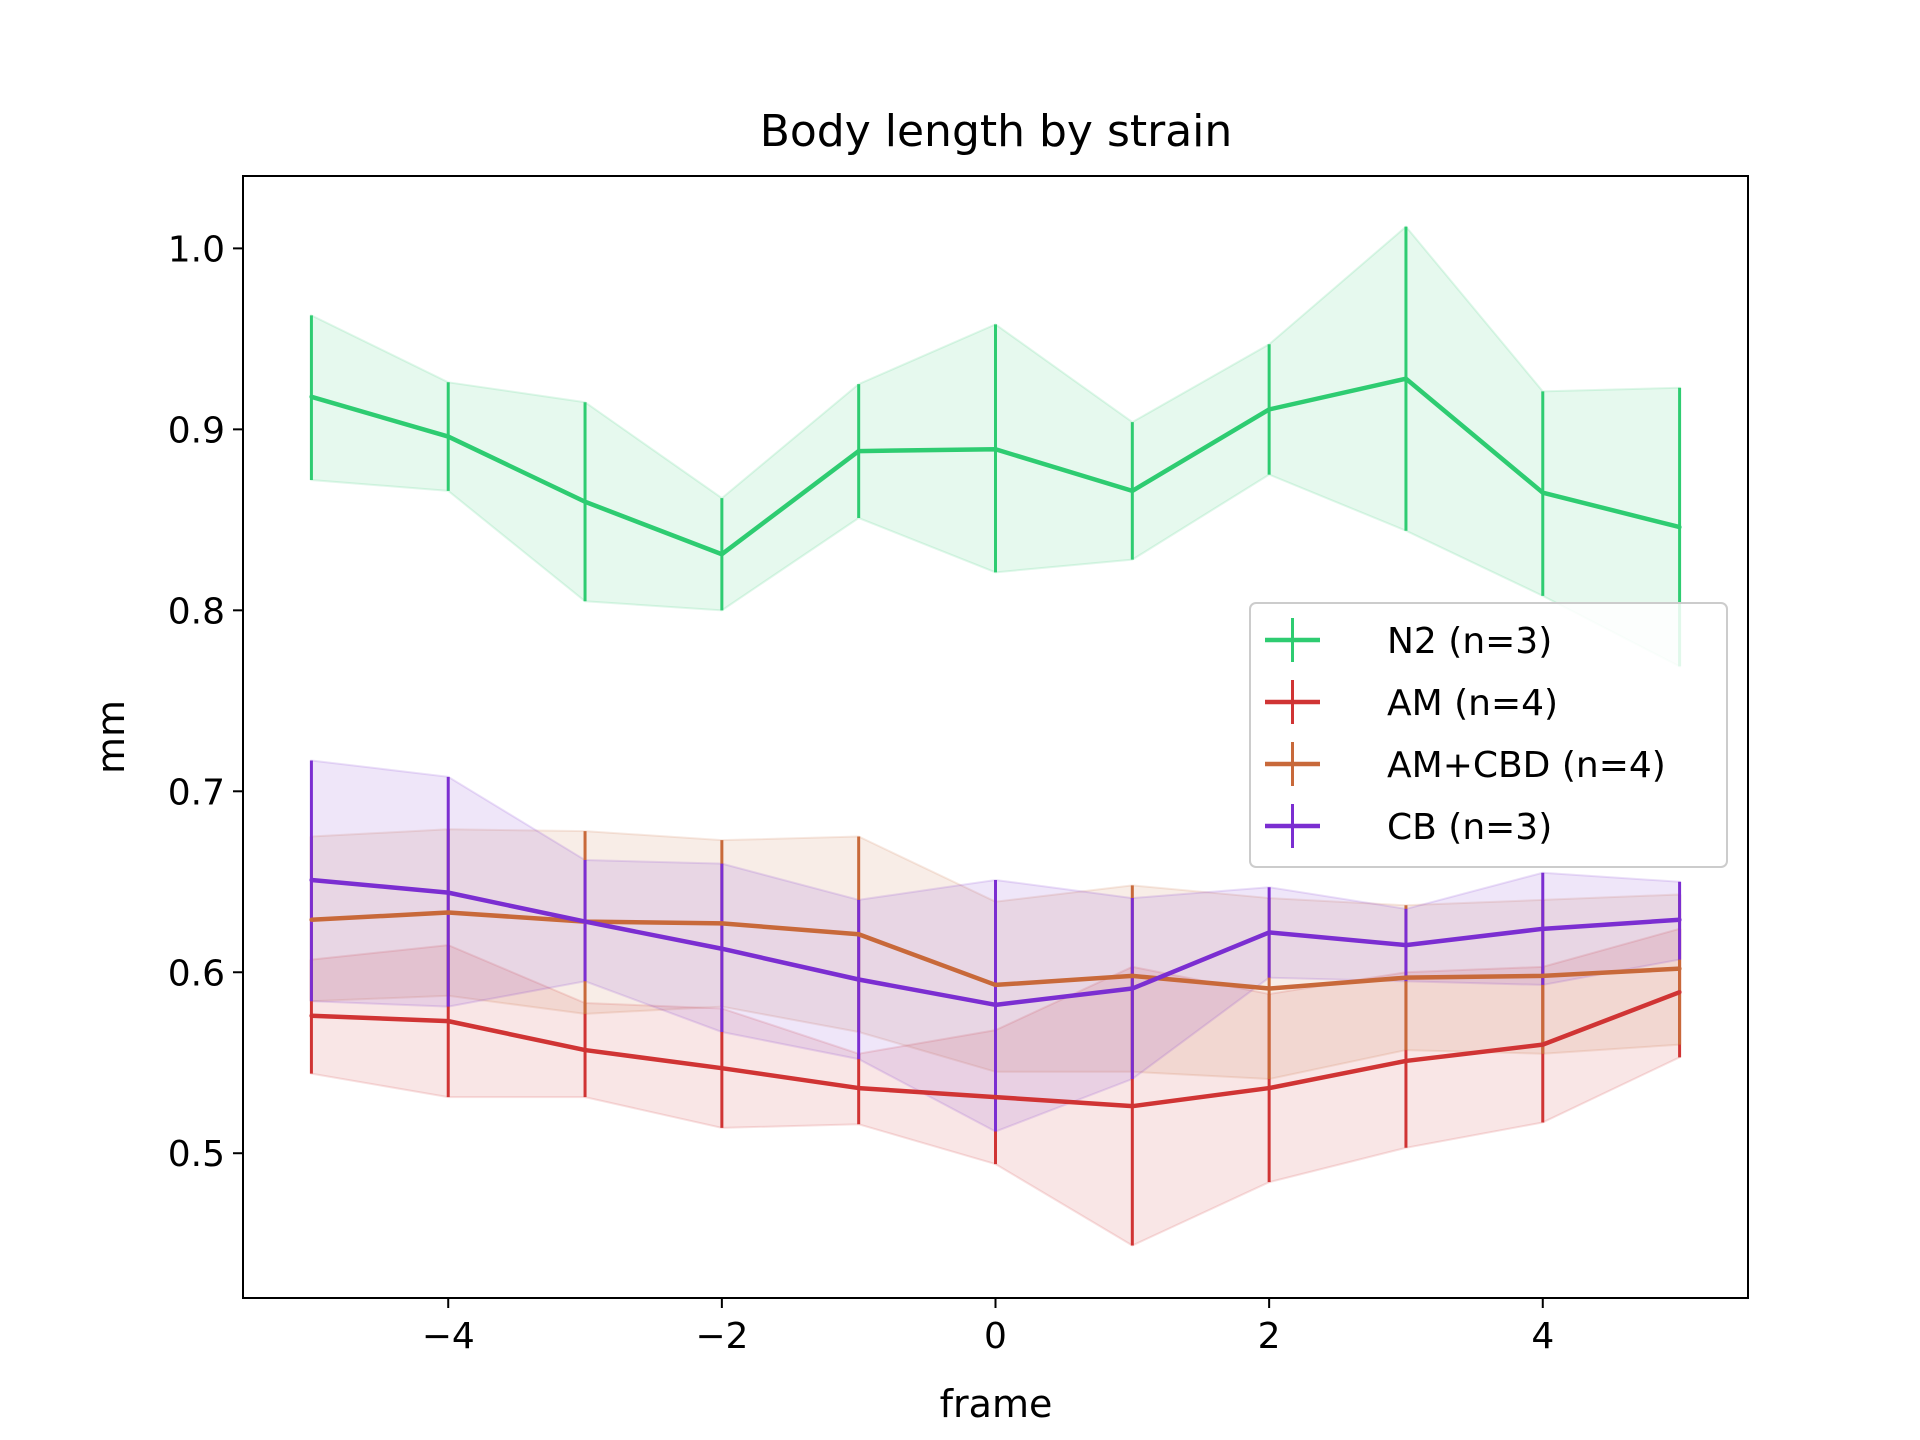 The width and height of the screenshot is (1920, 1440). I want to click on legend-label-am-n-4: AM (n=4), so click(1472, 703).